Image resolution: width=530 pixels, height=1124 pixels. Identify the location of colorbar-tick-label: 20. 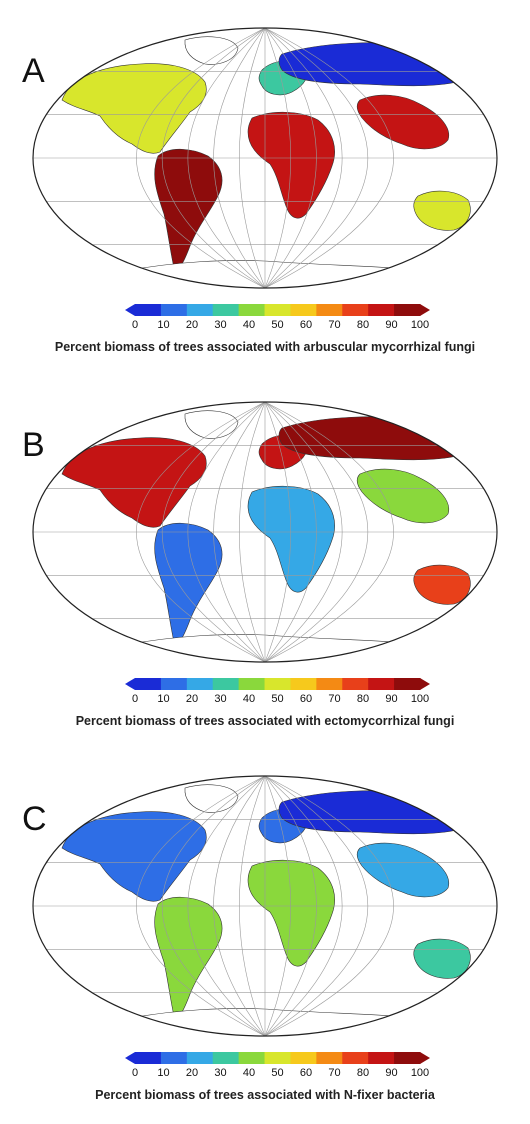
(192, 699).